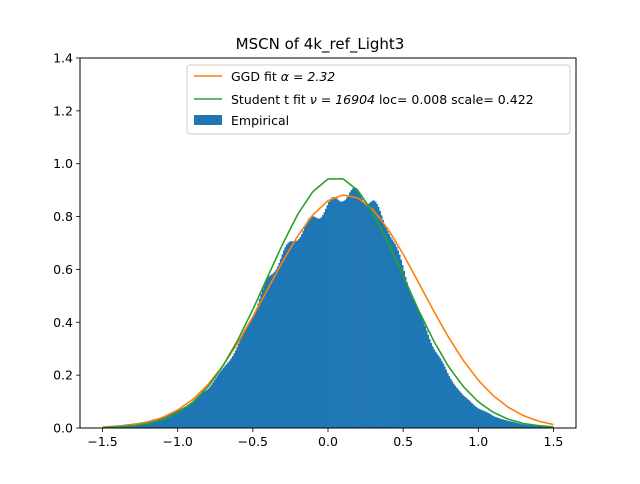  I want to click on y-tick-label: 1.0, so click(63, 163).